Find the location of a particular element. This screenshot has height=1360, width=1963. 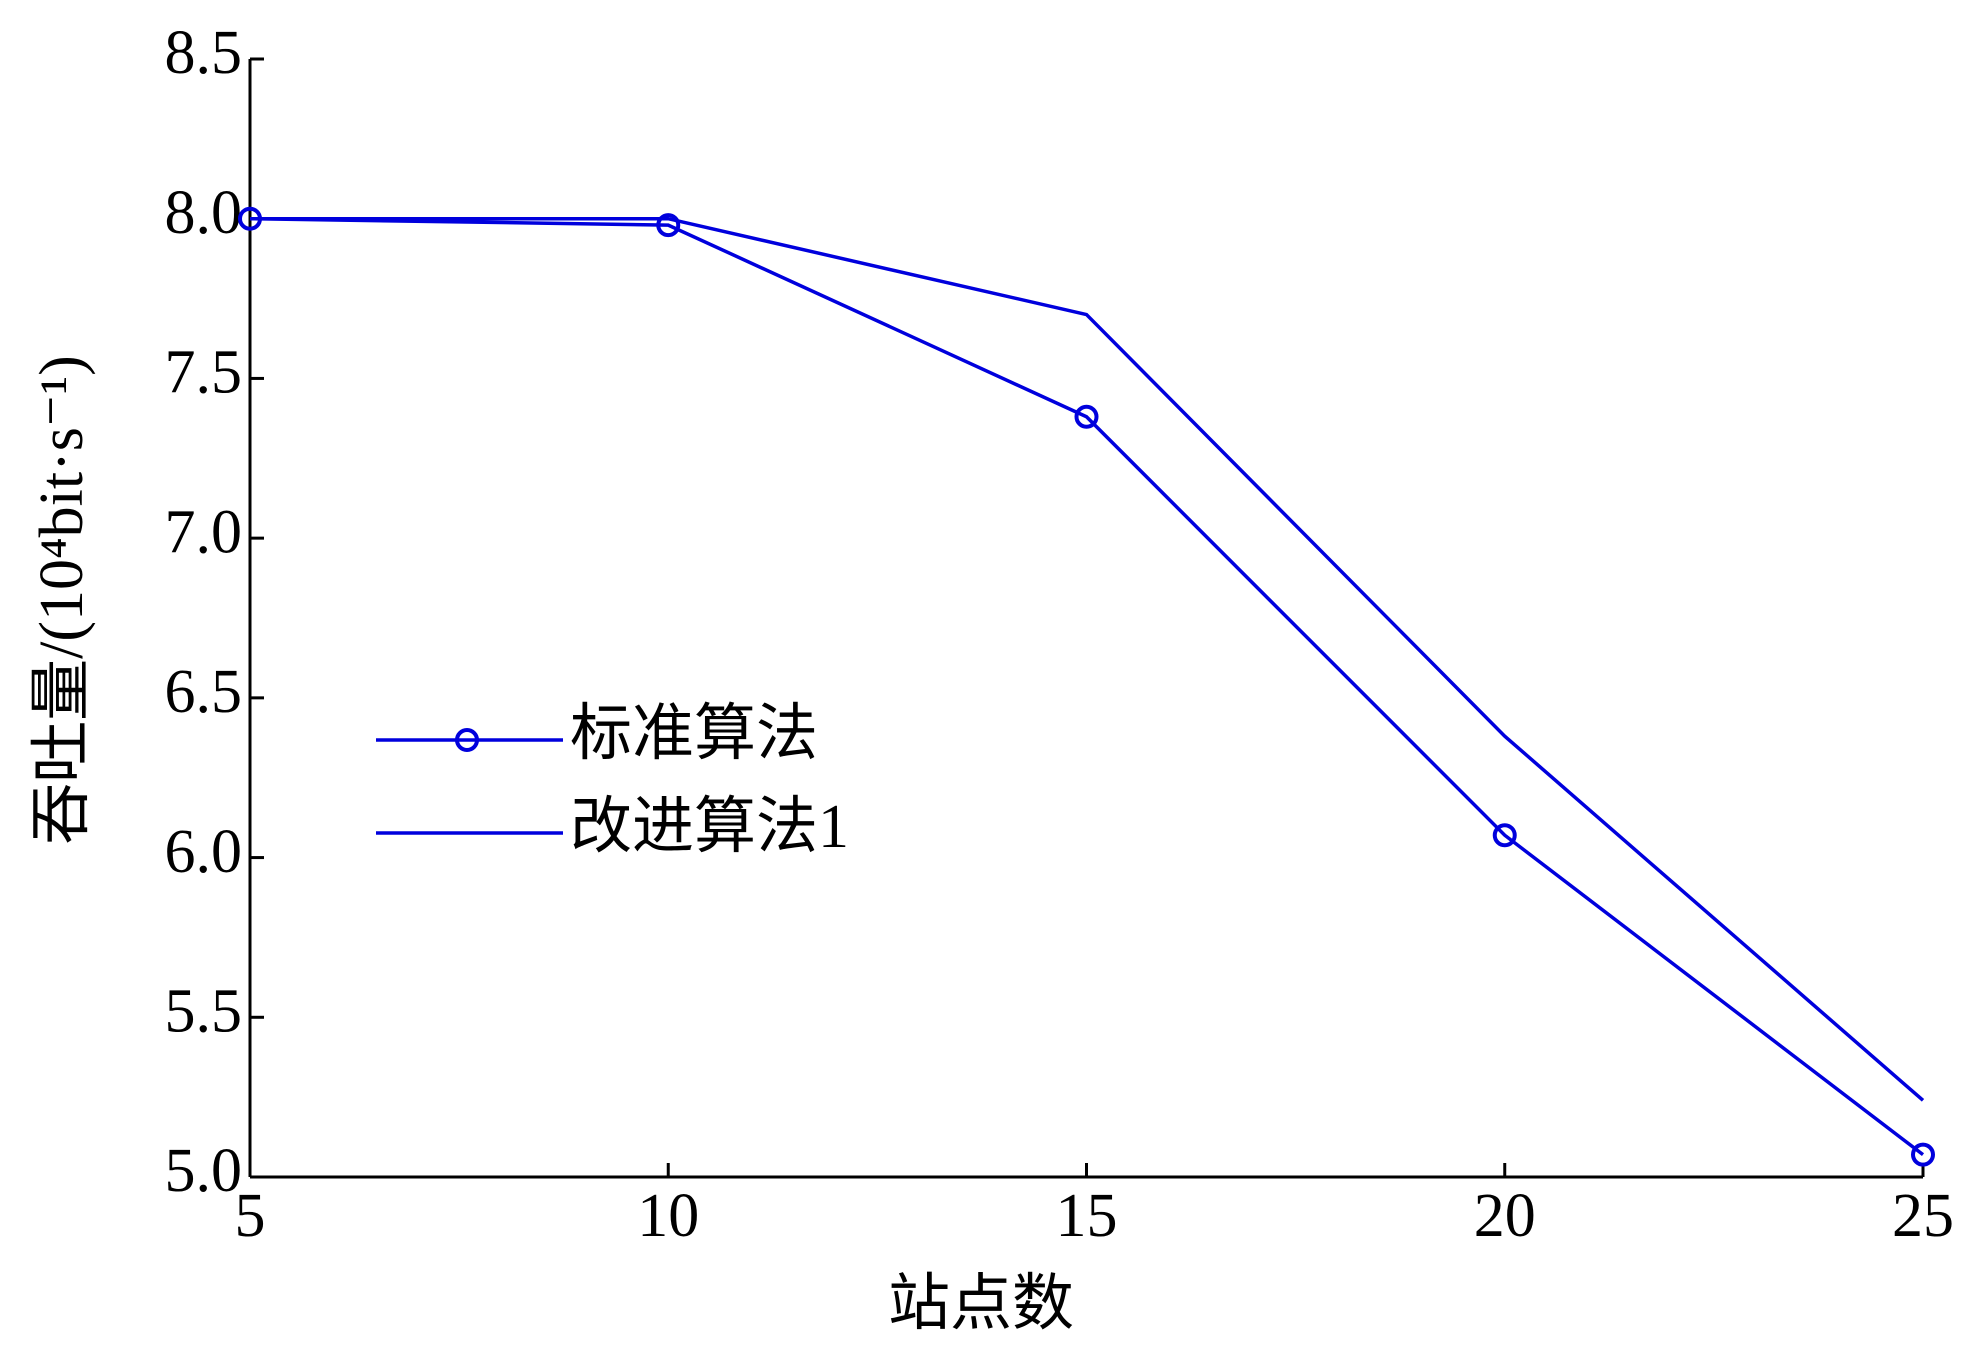

y-tick-label: 6.5 is located at coordinates (204, 692).